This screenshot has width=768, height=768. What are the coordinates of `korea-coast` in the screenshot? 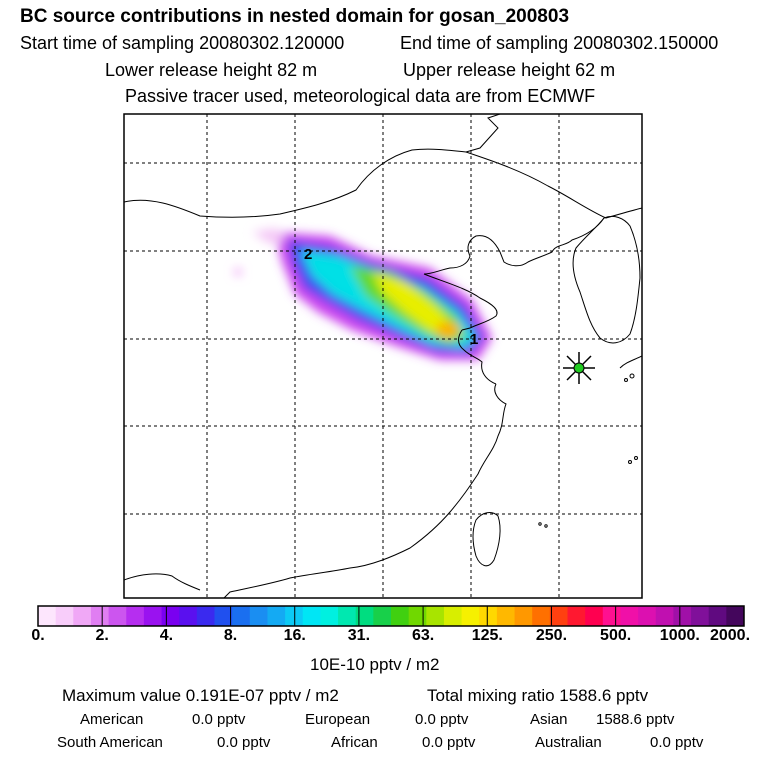 It's located at (606, 279).